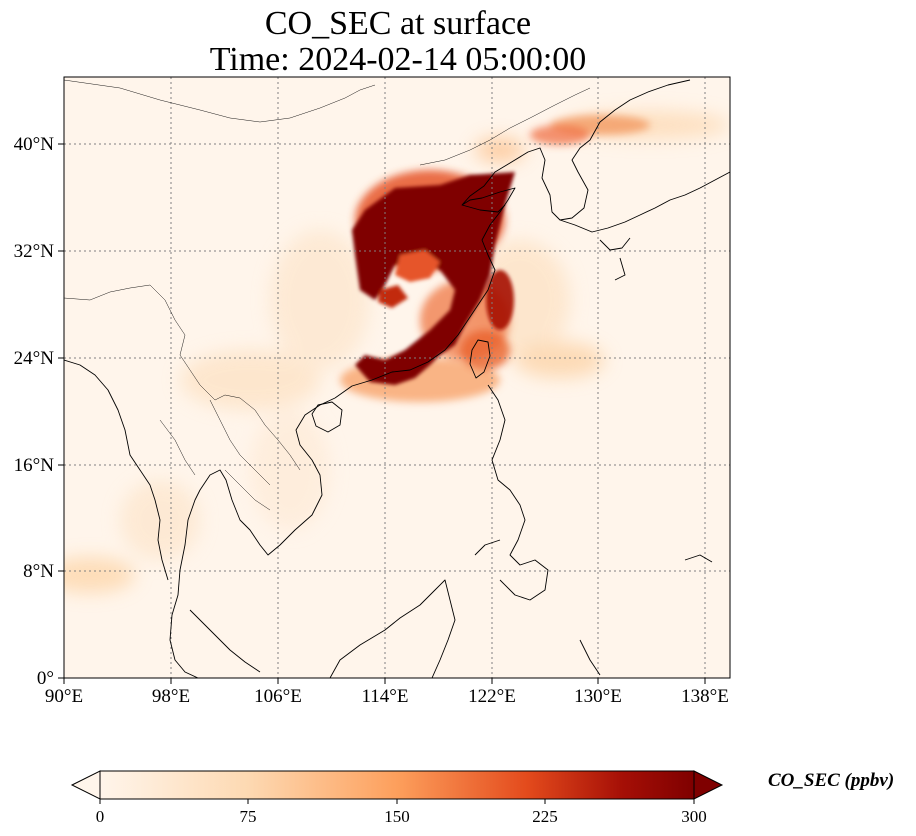  Describe the element at coordinates (398, 23) in the screenshot. I see `map-title: CO_SEC at surface` at that location.